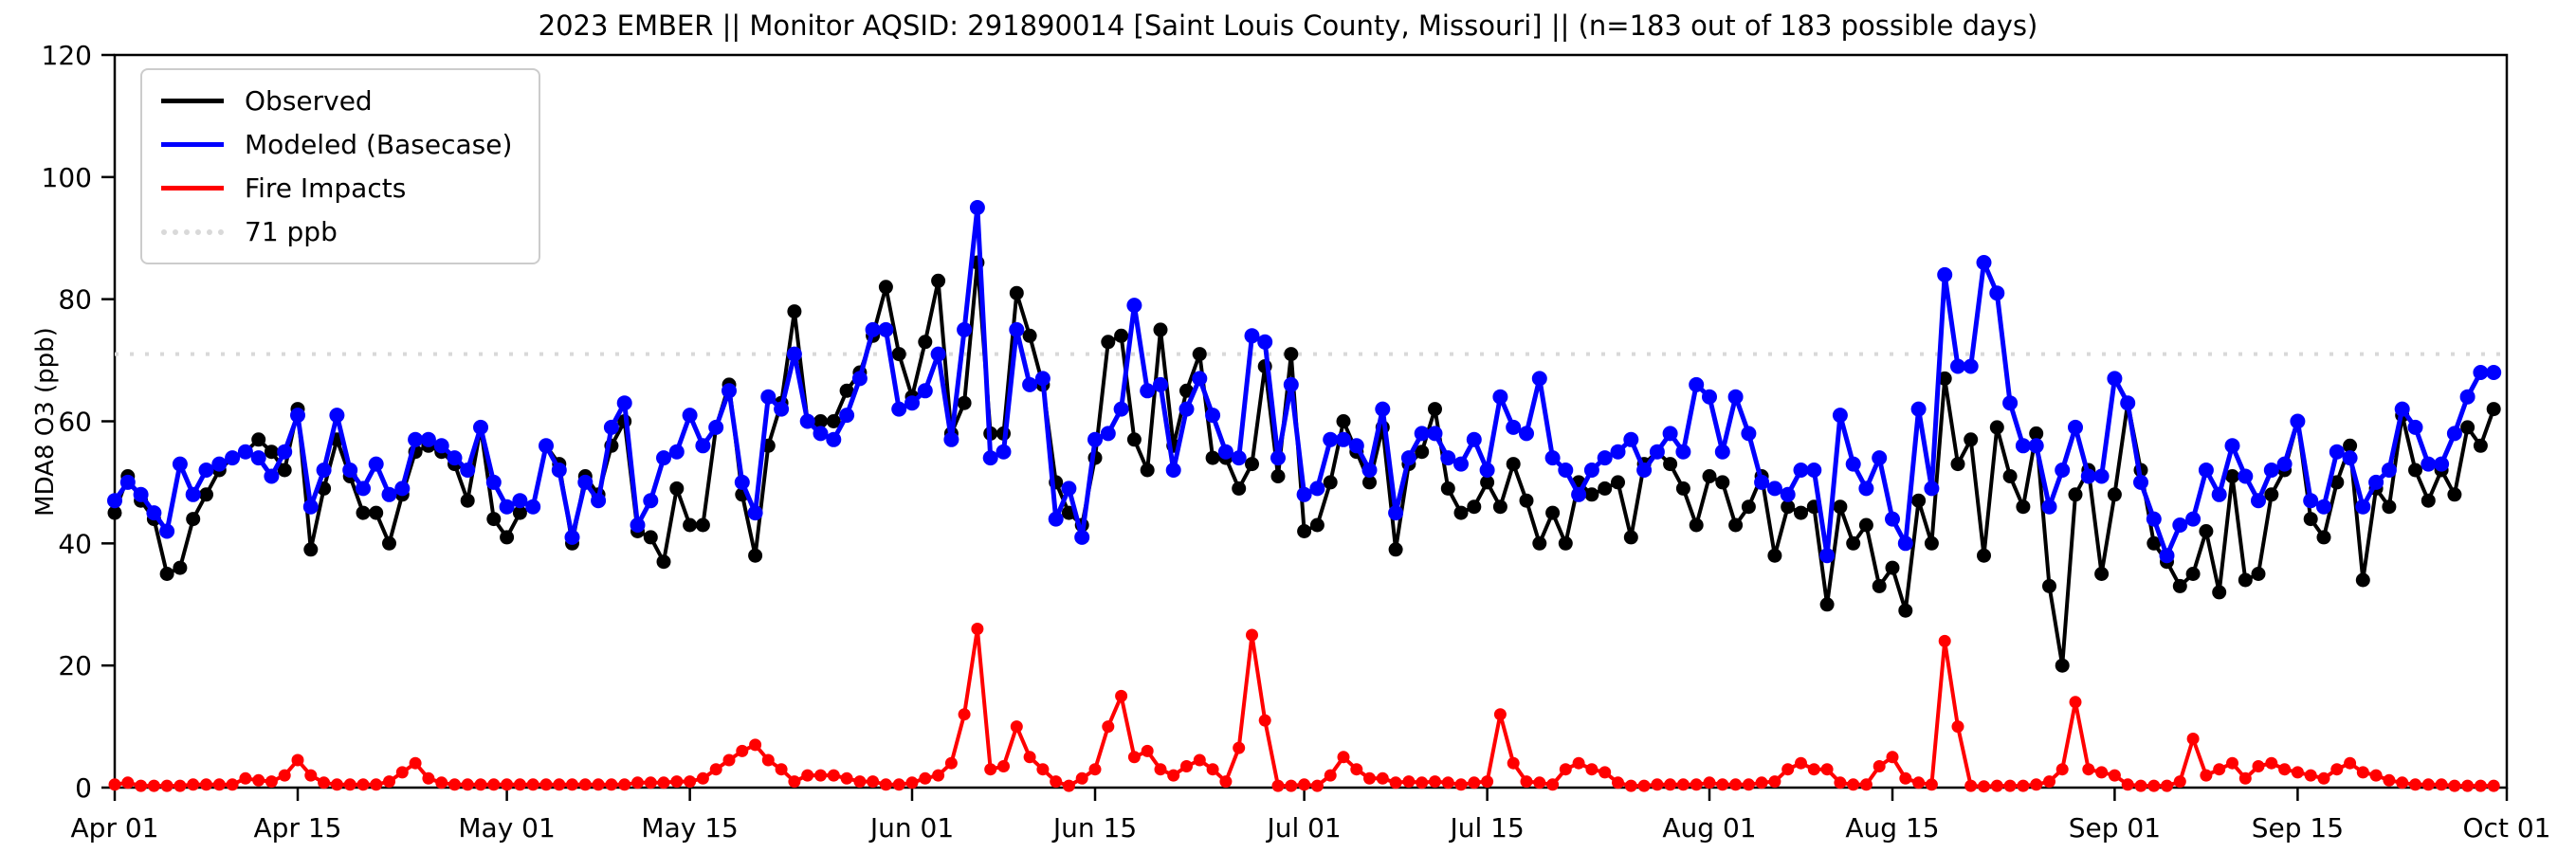 The width and height of the screenshot is (2576, 853). I want to click on x-tick-label: Sep 01, so click(2115, 828).